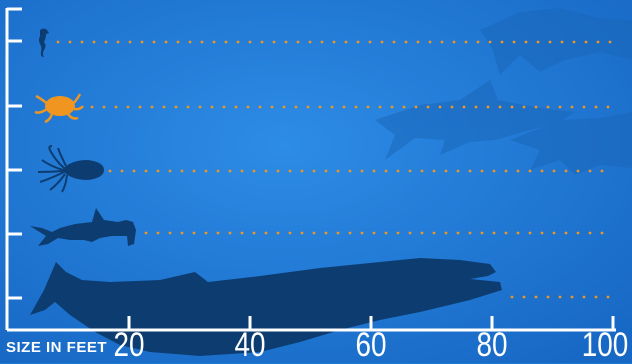 Image resolution: width=632 pixels, height=364 pixels. What do you see at coordinates (83, 227) in the screenshot?
I see `hammerhead-shark-icon` at bounding box center [83, 227].